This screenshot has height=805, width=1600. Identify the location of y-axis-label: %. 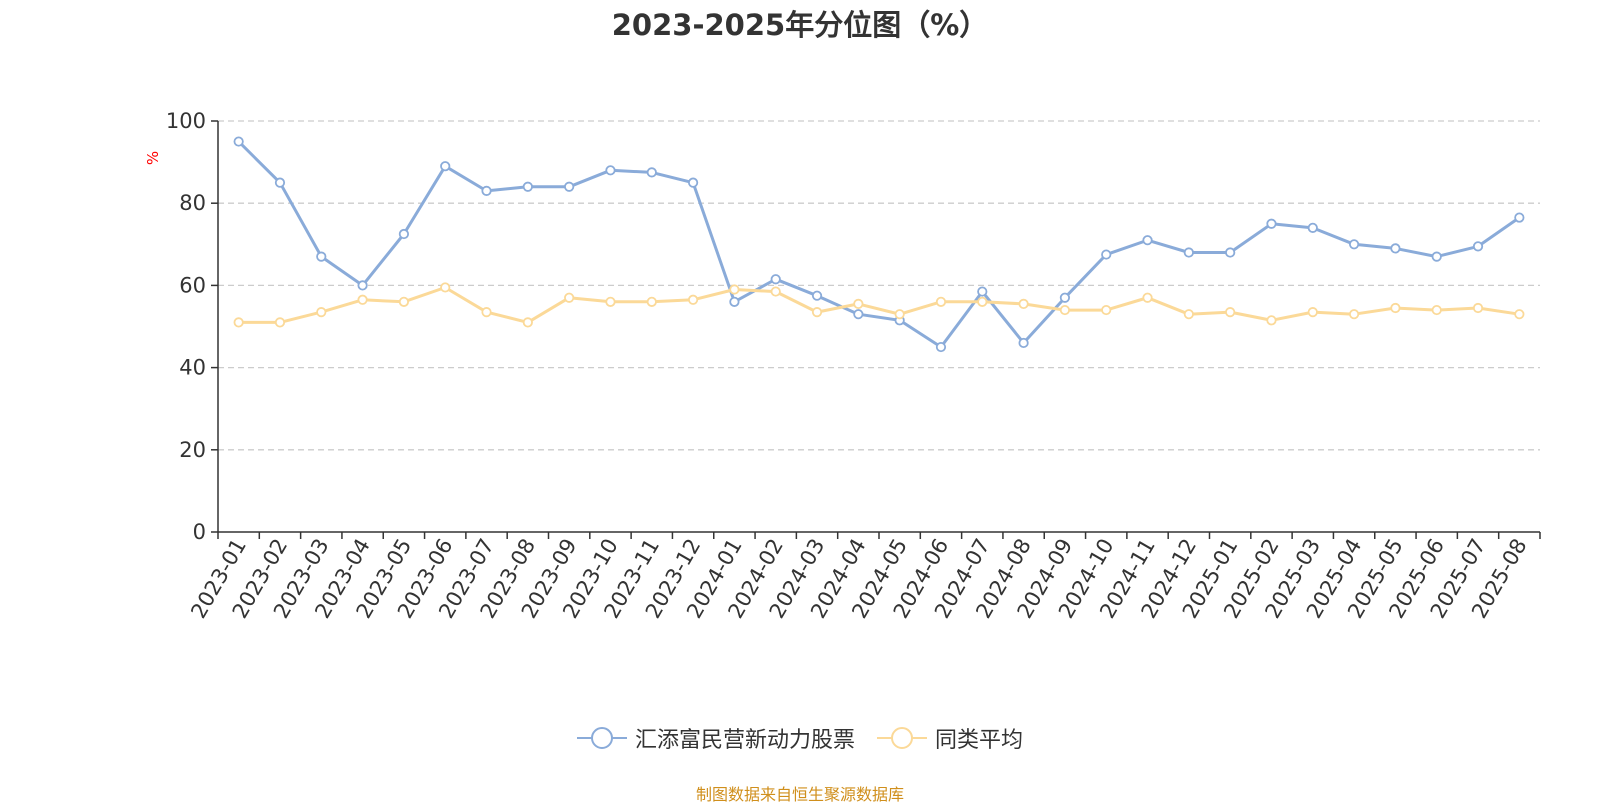
(153, 158).